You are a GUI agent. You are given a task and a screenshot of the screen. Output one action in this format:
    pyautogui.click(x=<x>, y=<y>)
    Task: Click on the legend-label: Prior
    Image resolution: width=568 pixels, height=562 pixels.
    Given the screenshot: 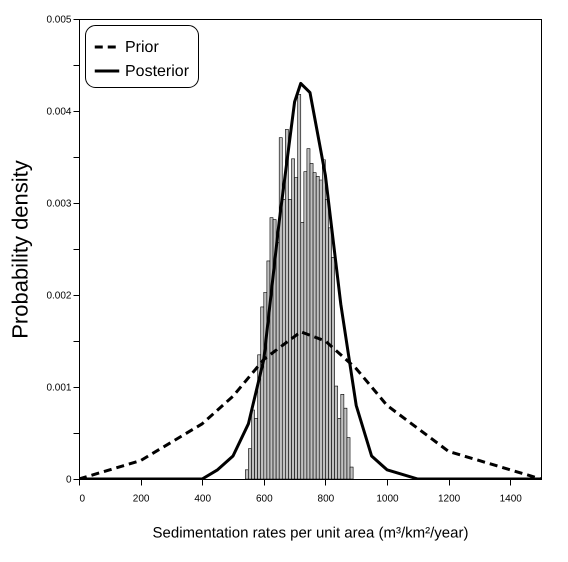 What is the action you would take?
    pyautogui.click(x=142, y=47)
    